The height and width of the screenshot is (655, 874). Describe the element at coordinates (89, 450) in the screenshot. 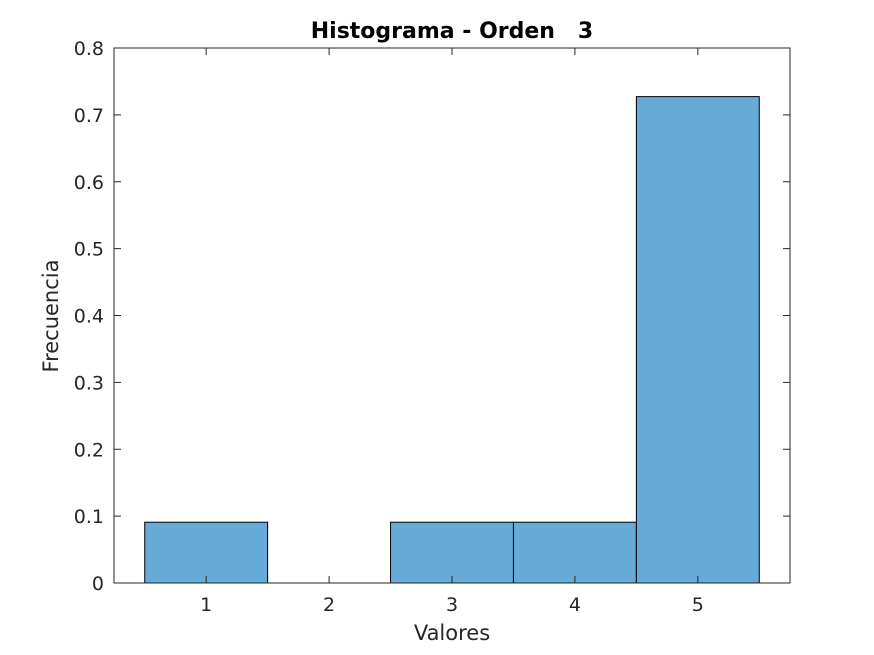

I see `y-tick-label: 0.2` at that location.